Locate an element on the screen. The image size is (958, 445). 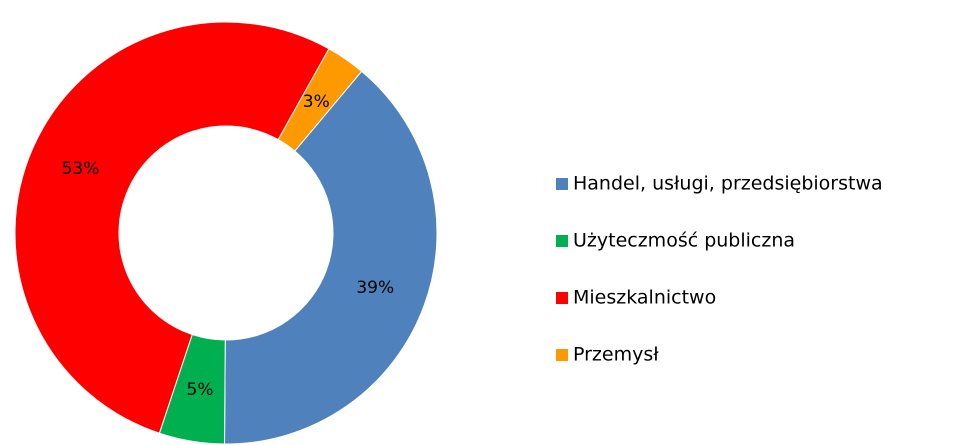
donut-slice is located at coordinates (320, 100).